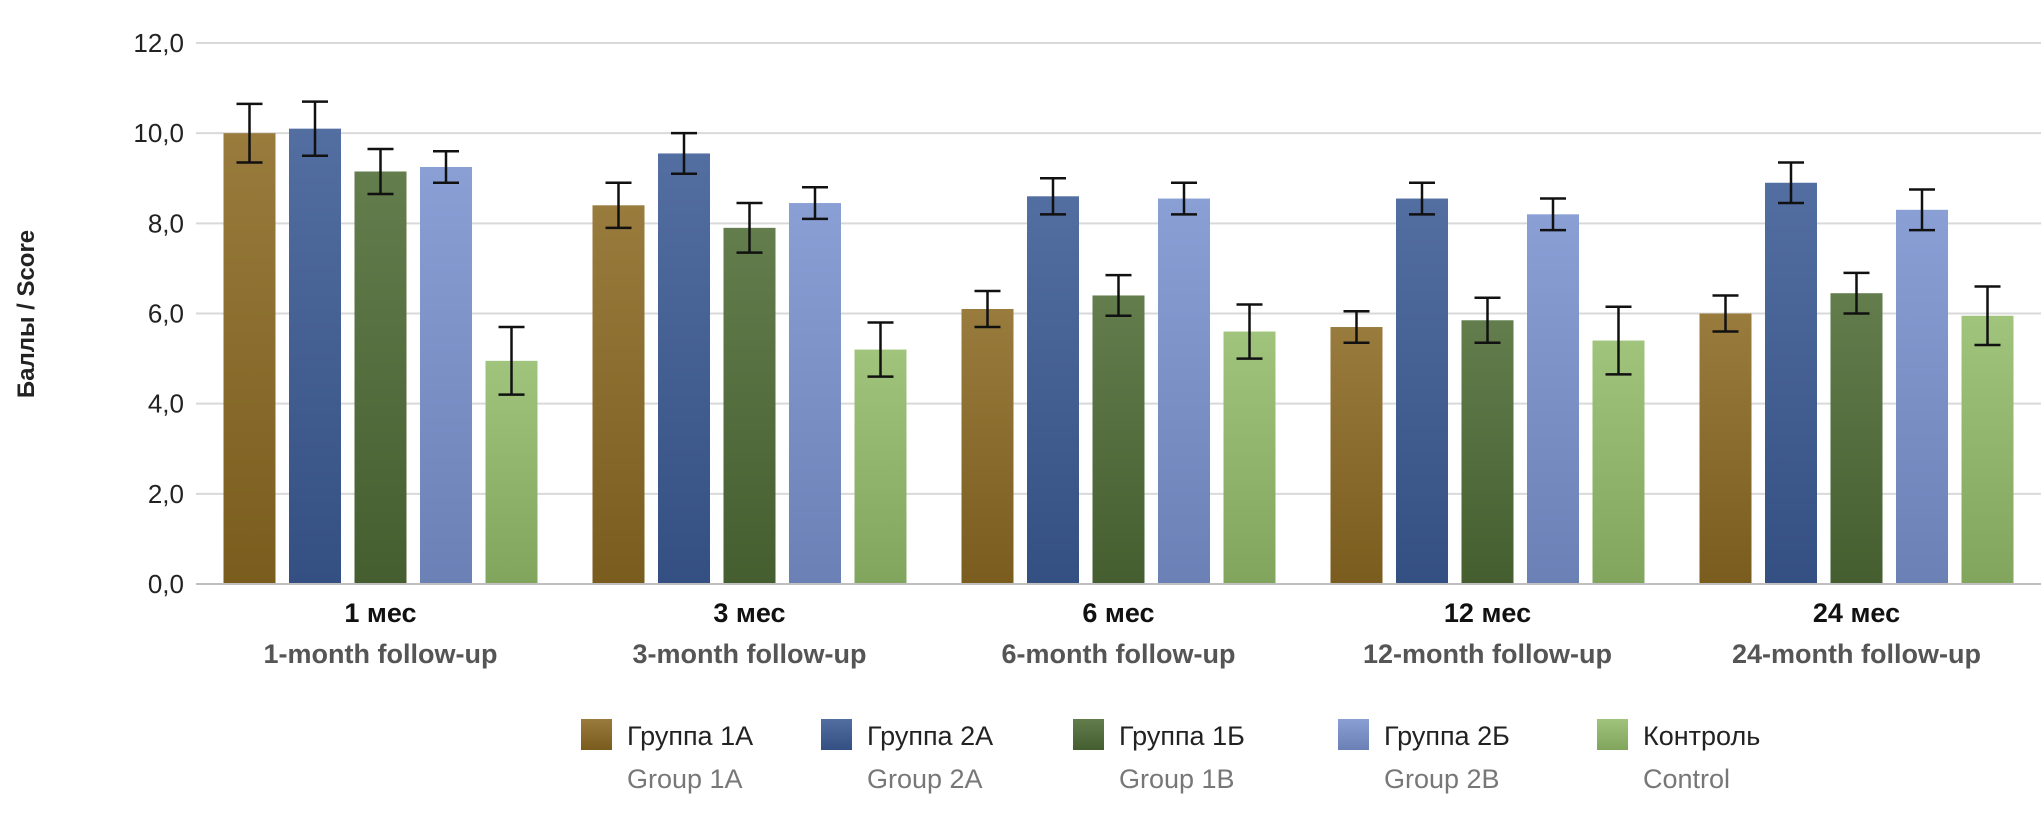  What do you see at coordinates (750, 654) in the screenshot?
I see `x-category-sublabel: 3-month follow-up` at bounding box center [750, 654].